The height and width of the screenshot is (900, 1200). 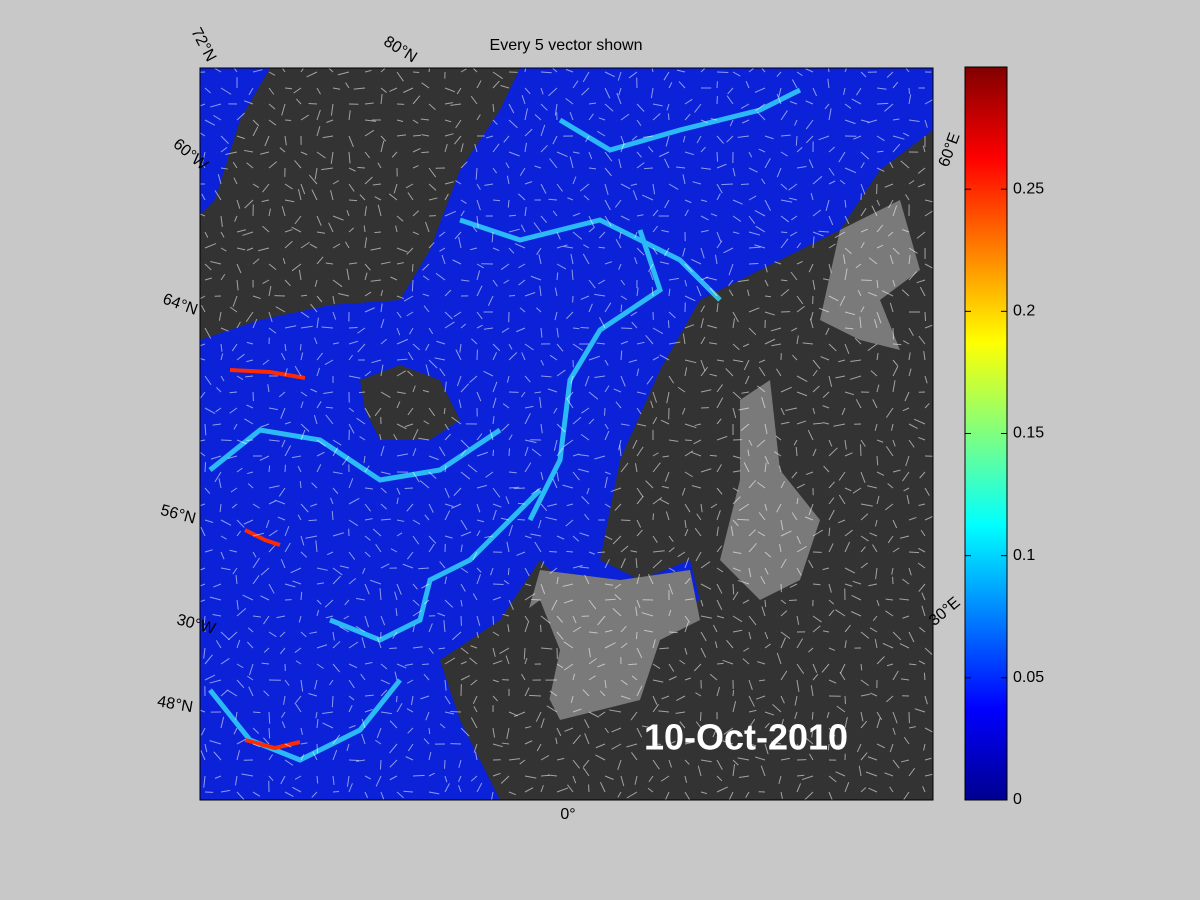 I want to click on colorbar-tick-label: 0, so click(x=1017, y=799).